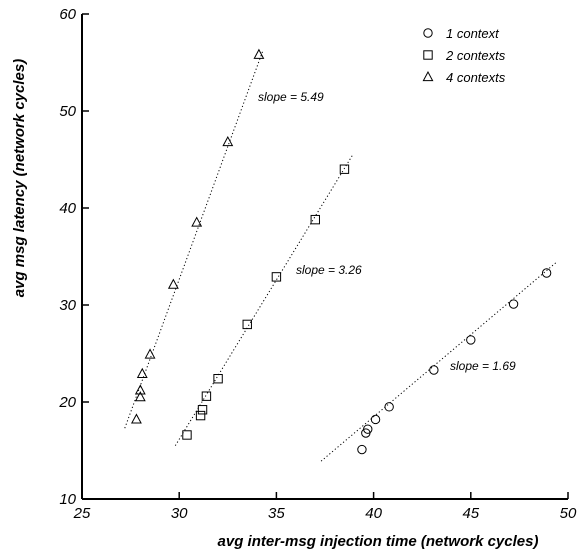  What do you see at coordinates (473, 33) in the screenshot?
I see `legend-label: 1 context` at bounding box center [473, 33].